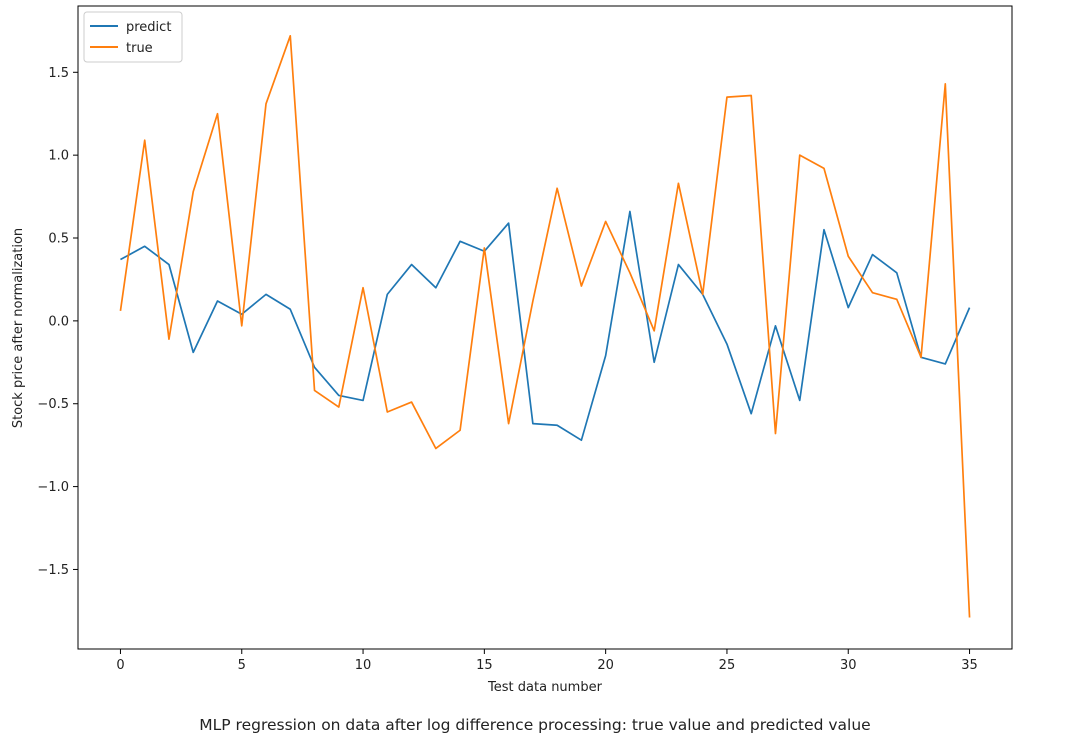 This screenshot has width=1070, height=752. I want to click on x-tick-label: 5, so click(242, 665).